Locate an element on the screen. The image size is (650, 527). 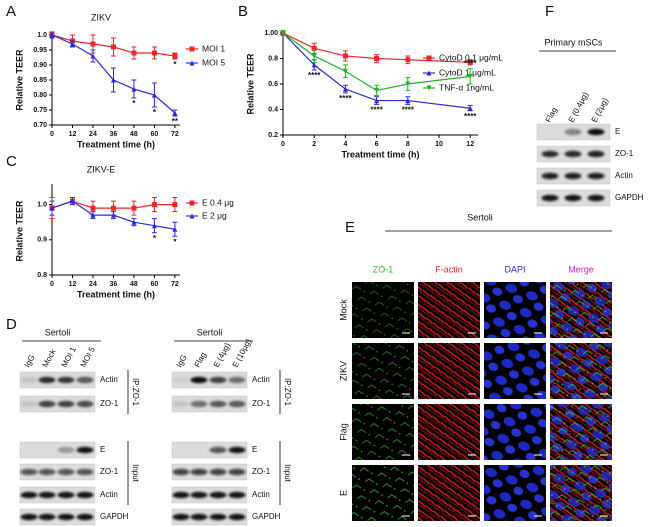
x-tick-label: 48 is located at coordinates (134, 134).